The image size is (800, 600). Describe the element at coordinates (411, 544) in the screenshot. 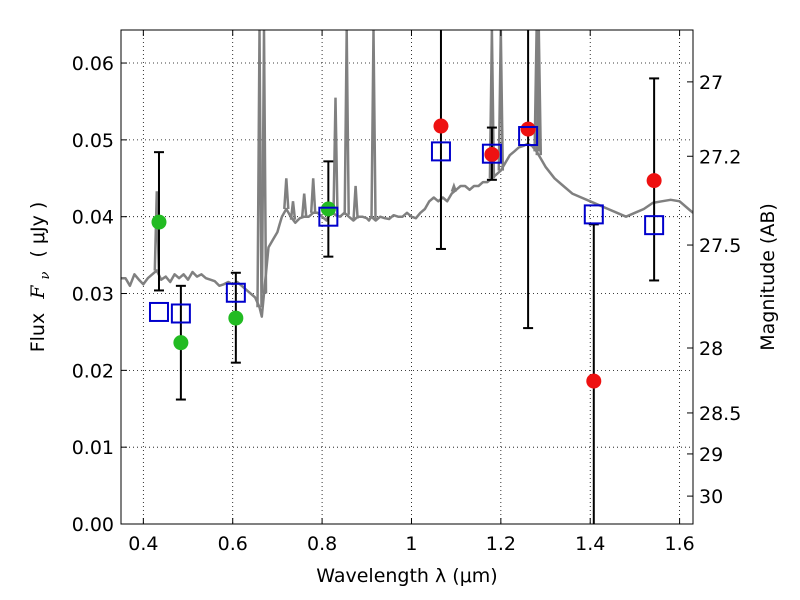

I see `x-tick-label: 1` at that location.